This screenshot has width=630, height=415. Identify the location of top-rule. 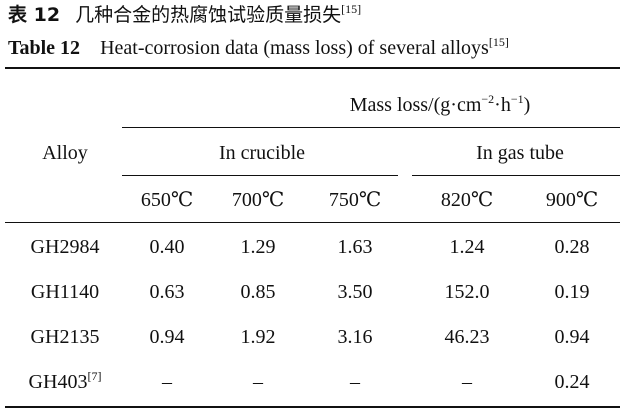
(312, 68).